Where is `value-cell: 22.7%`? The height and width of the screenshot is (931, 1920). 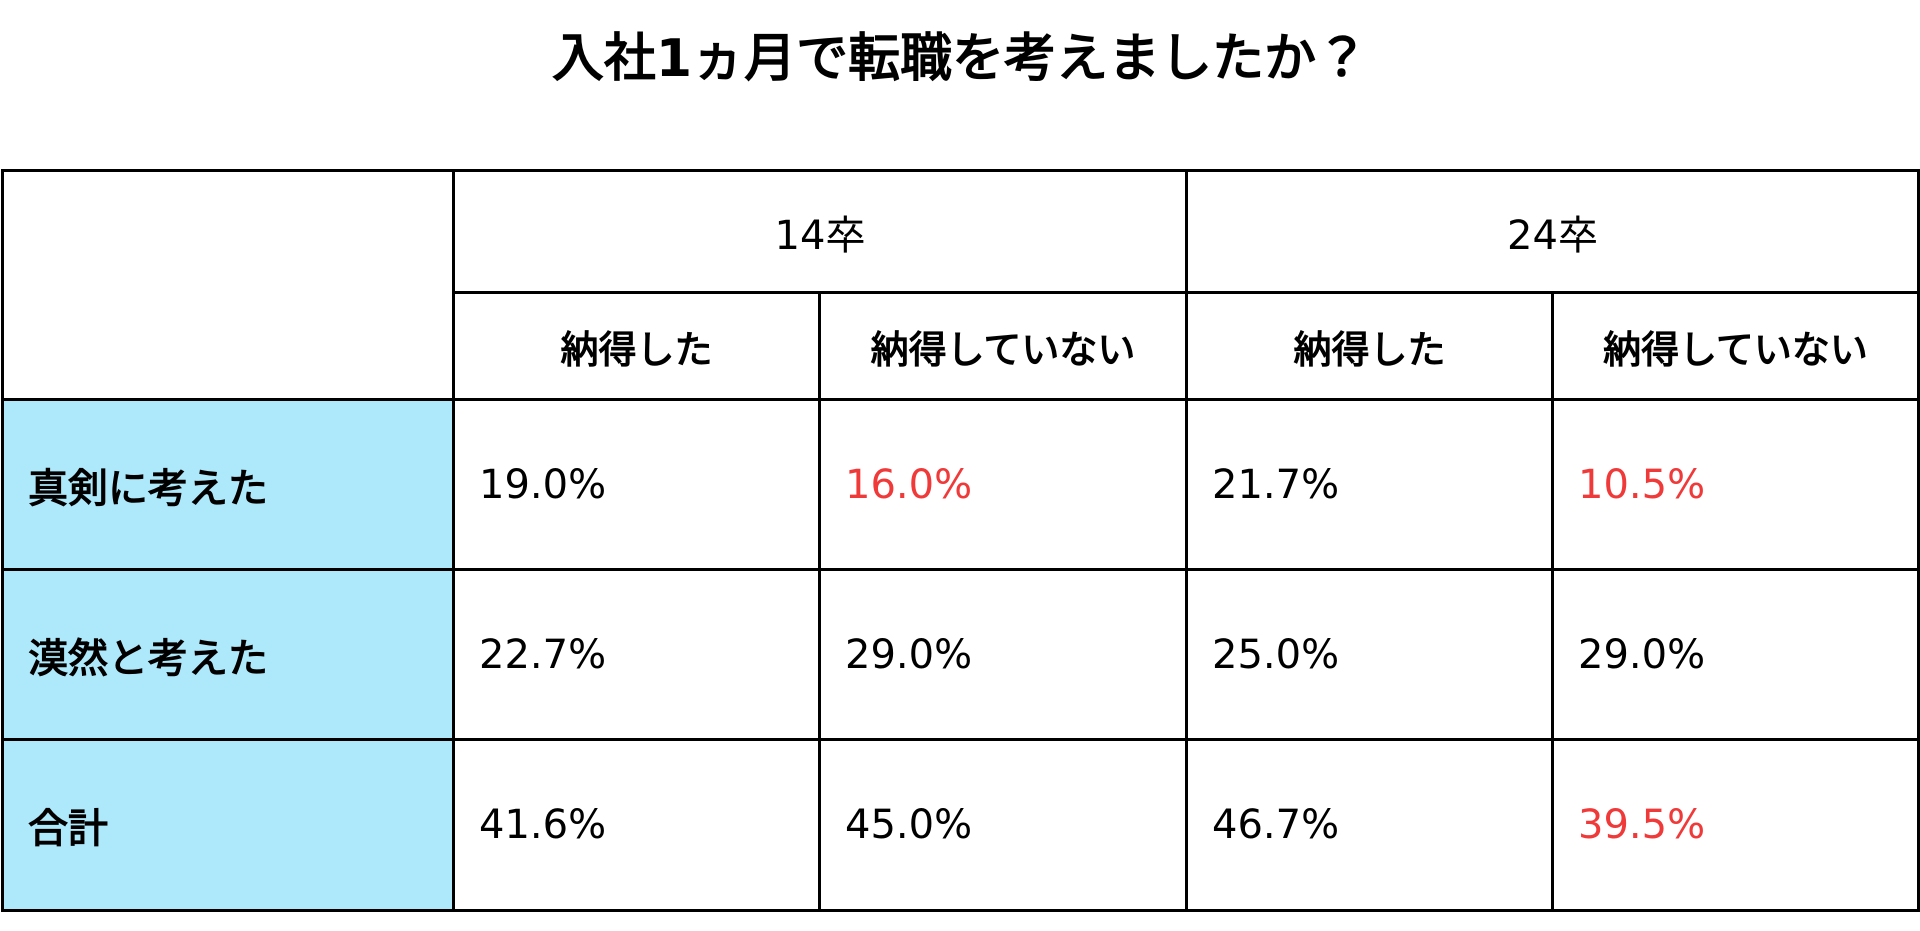
value-cell: 22.7% is located at coordinates (636, 654).